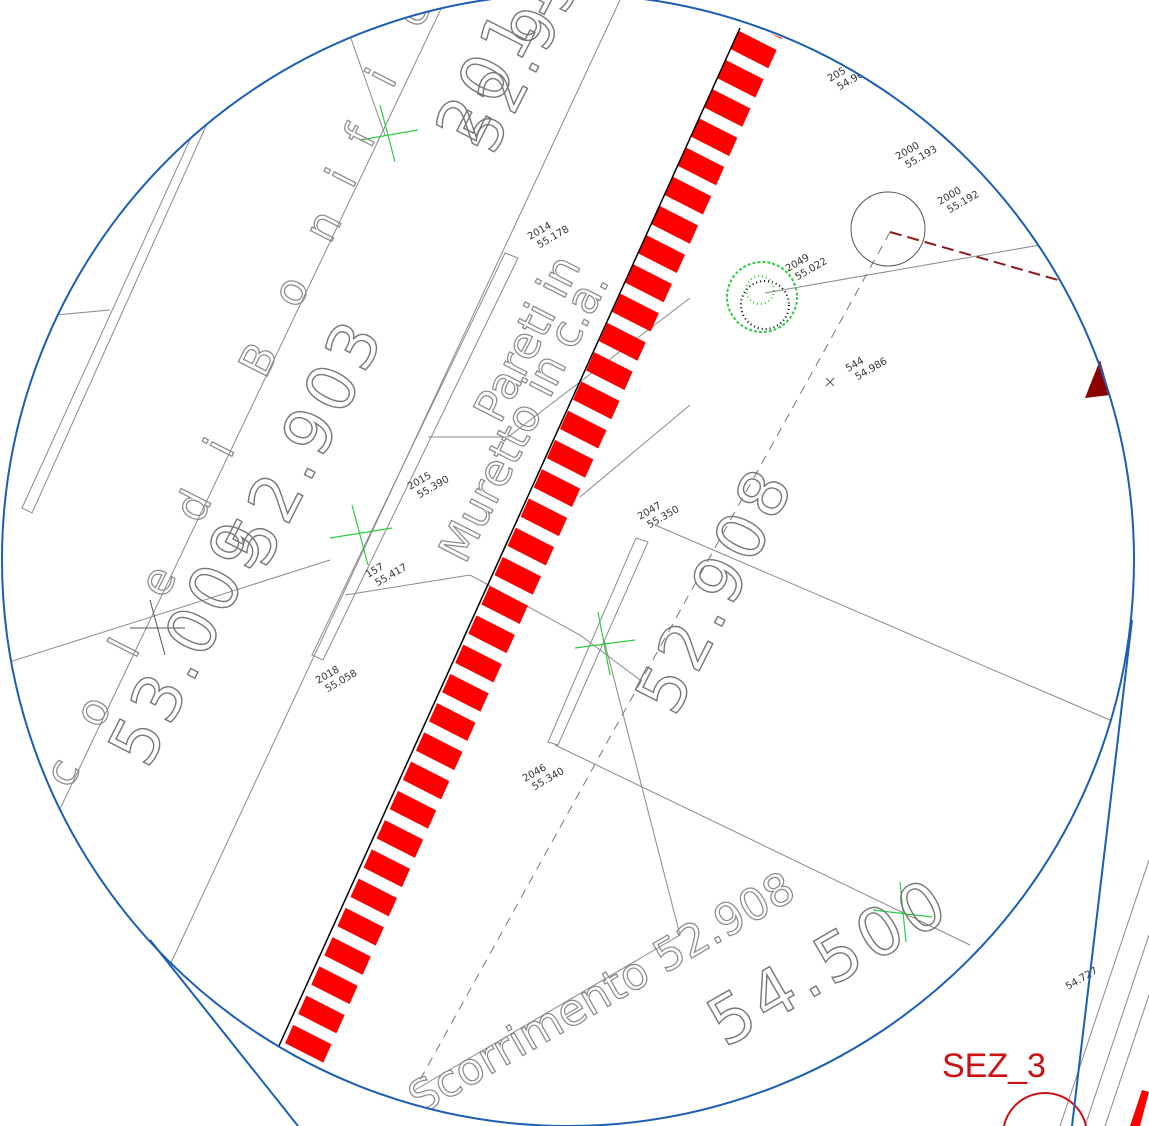  What do you see at coordinates (360, 136) in the screenshot?
I see `svg-text: f` at bounding box center [360, 136].